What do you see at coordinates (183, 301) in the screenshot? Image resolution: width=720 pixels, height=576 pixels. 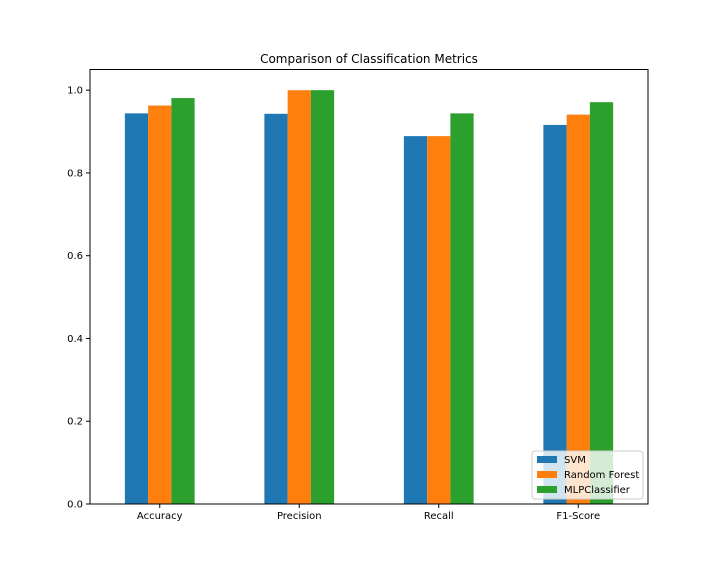 I see `bar-mlpclassifier-accuracy` at bounding box center [183, 301].